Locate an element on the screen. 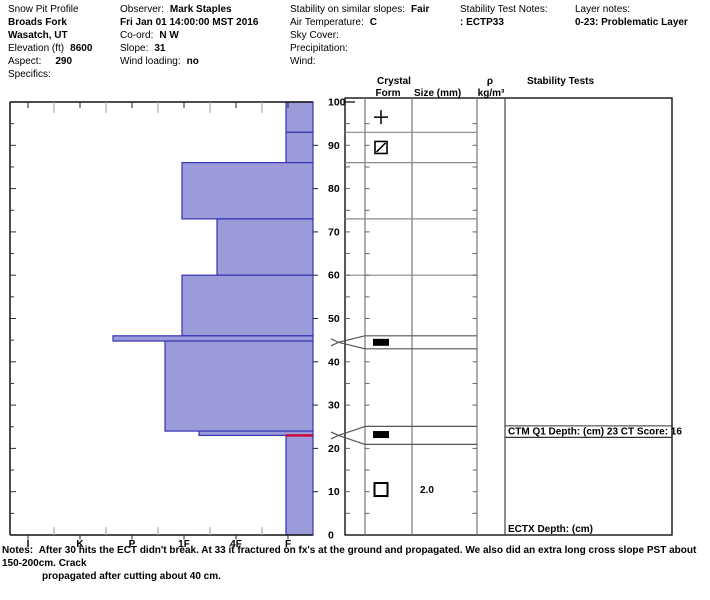 This screenshot has width=710, height=600. wind-loading-label: Wind loading: is located at coordinates (150, 61).